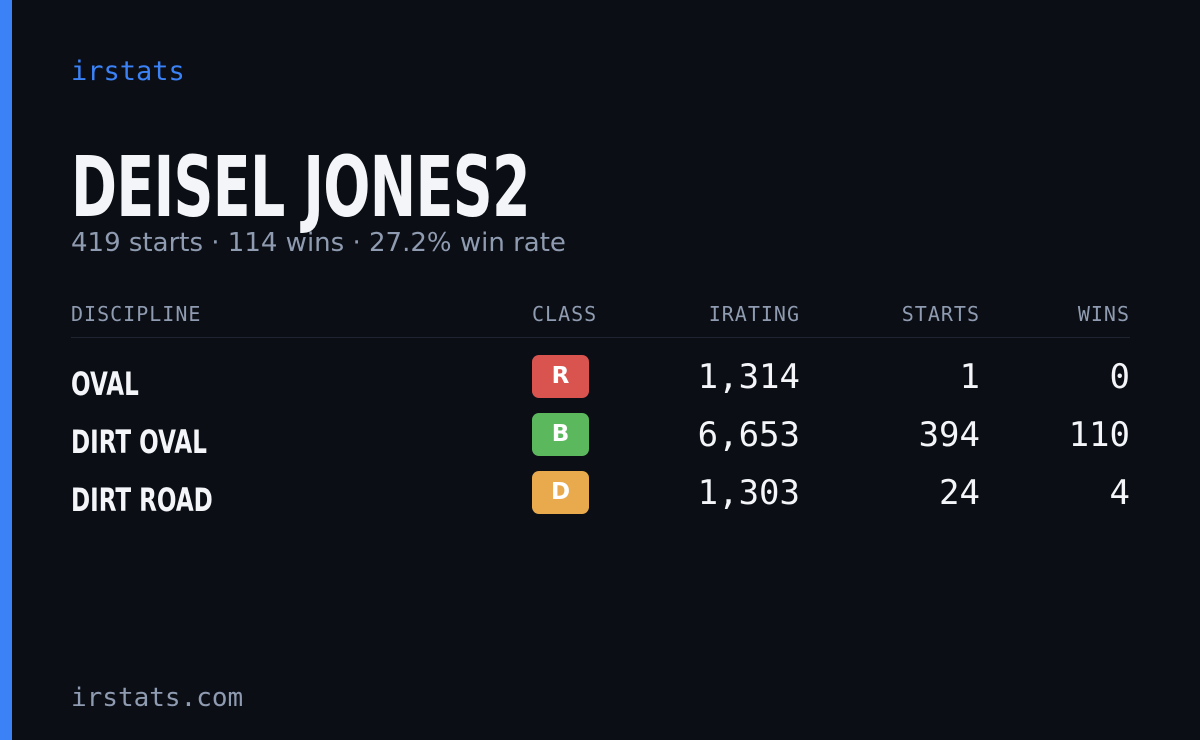 The width and height of the screenshot is (1200, 740). I want to click on wins: 110, so click(1099, 435).